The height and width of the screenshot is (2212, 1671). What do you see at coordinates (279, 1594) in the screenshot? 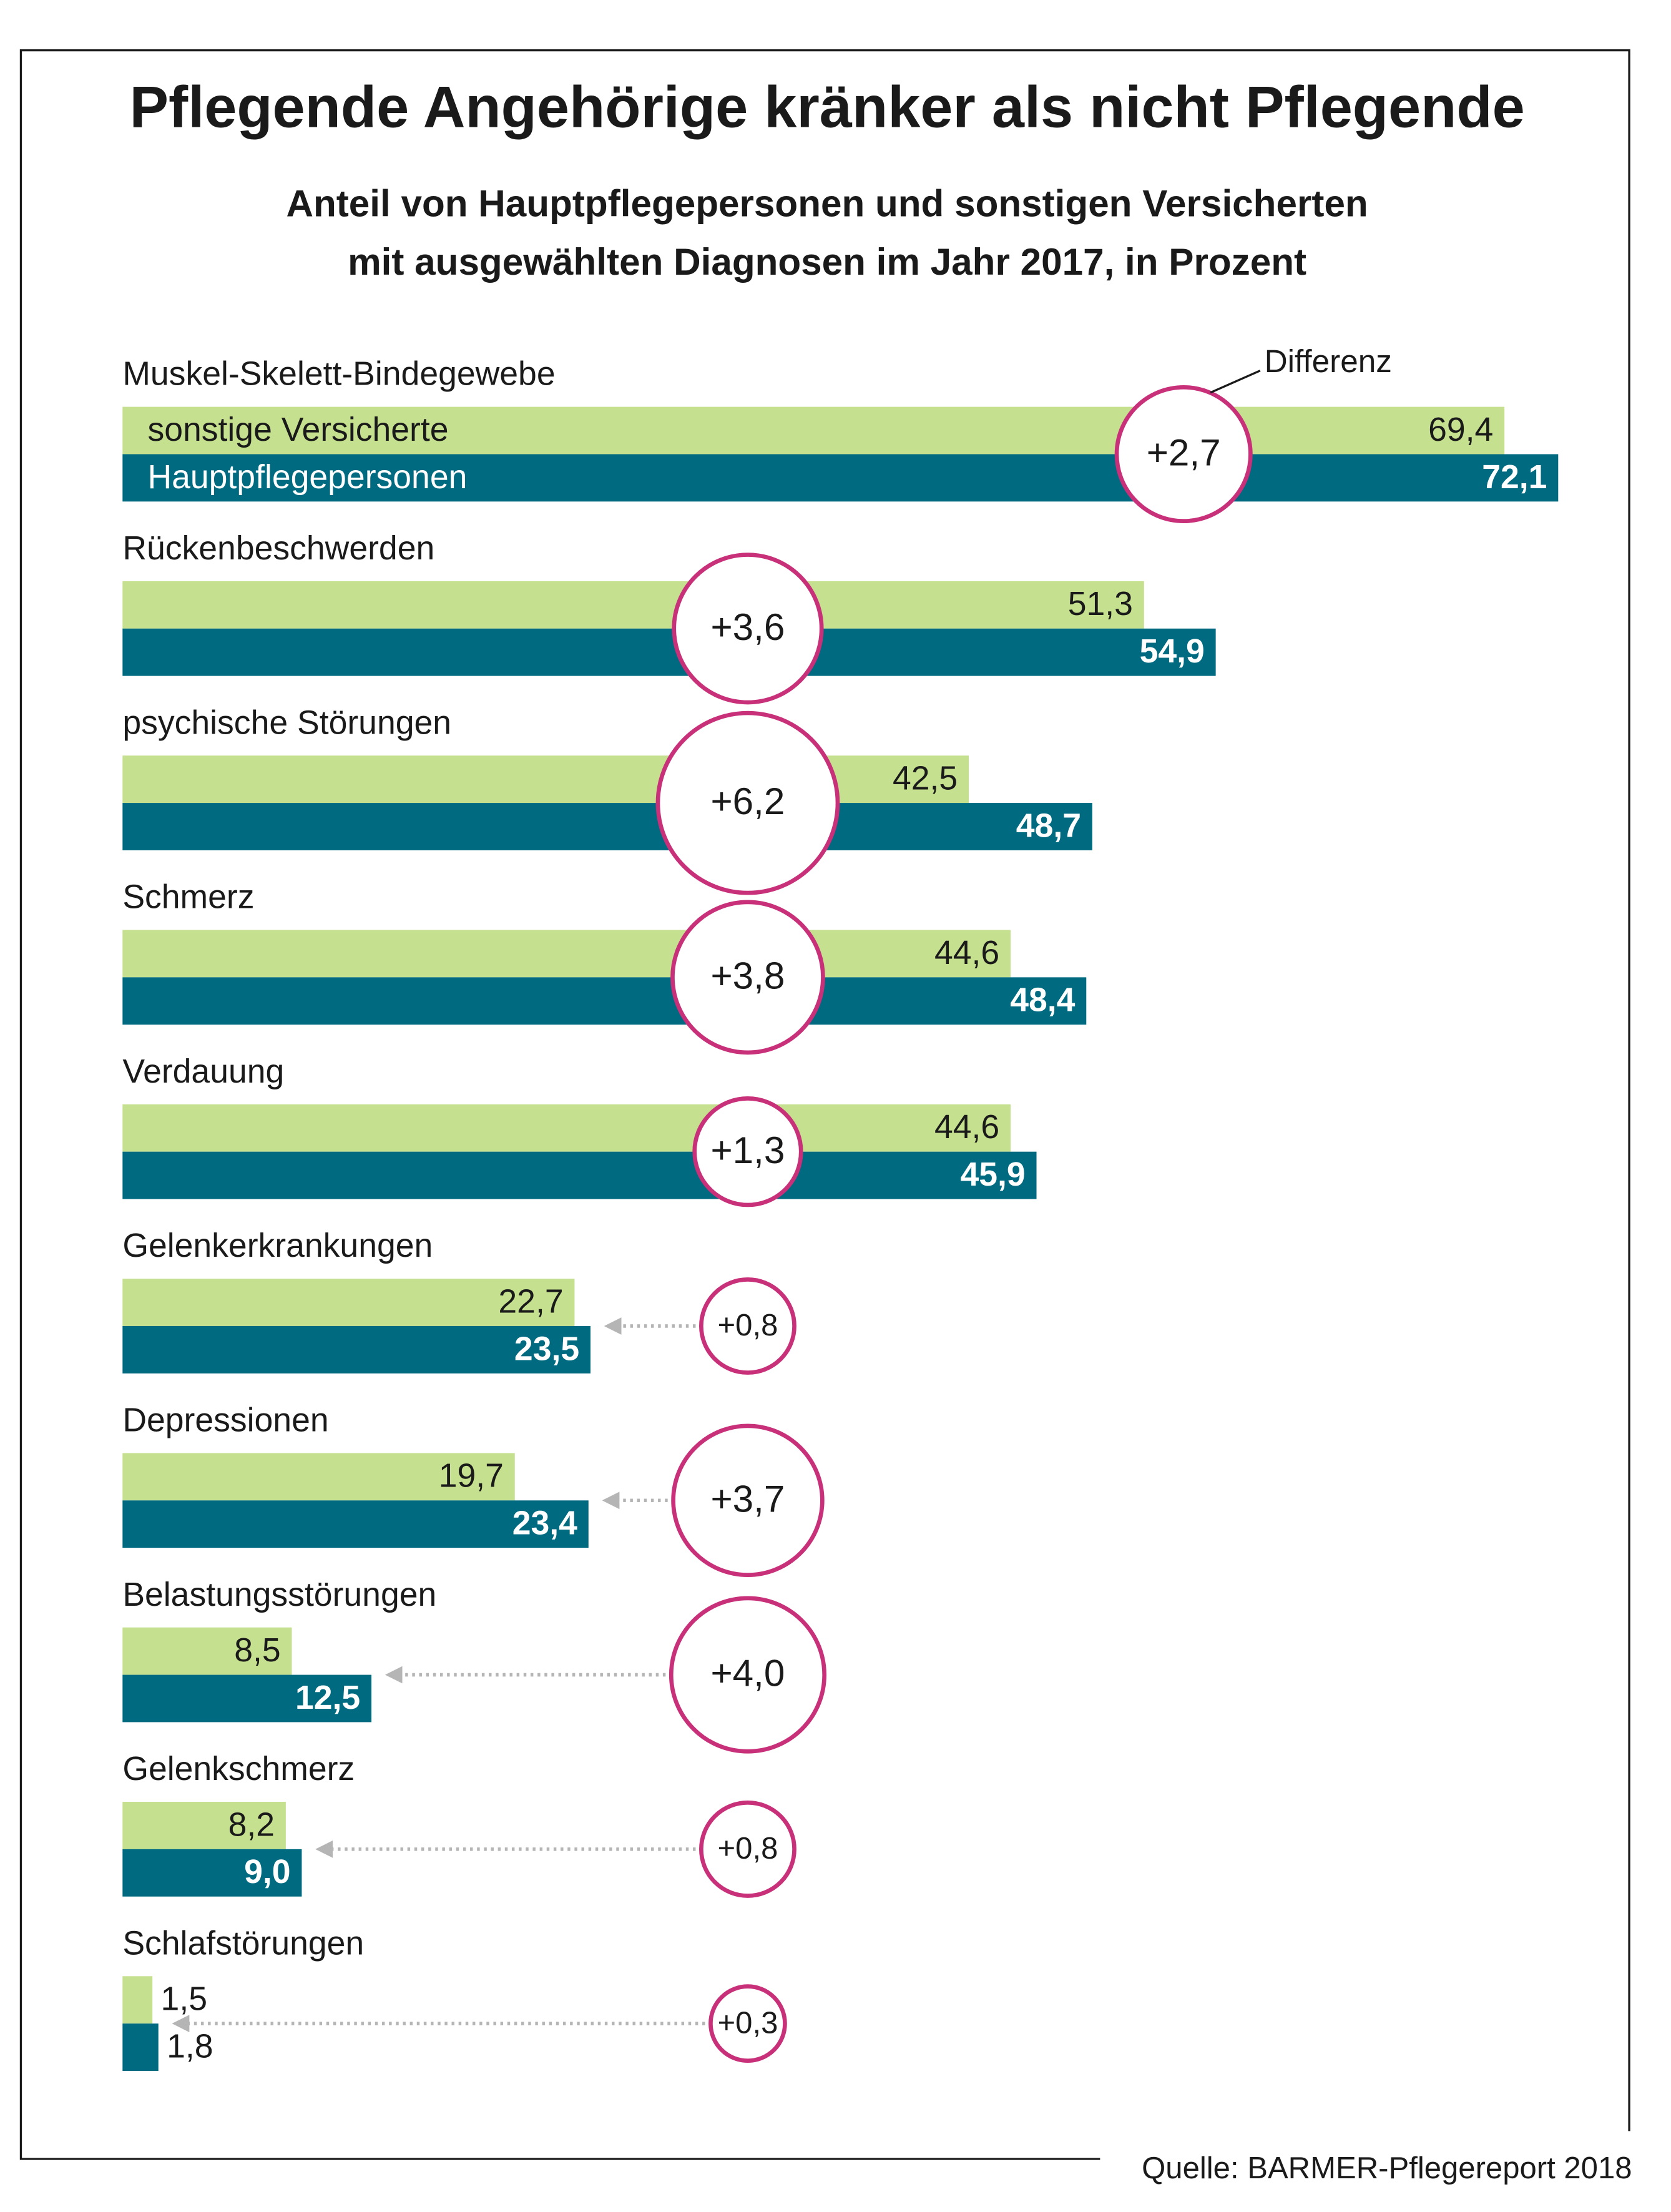
I see `category-label: Belastungsstörungen` at bounding box center [279, 1594].